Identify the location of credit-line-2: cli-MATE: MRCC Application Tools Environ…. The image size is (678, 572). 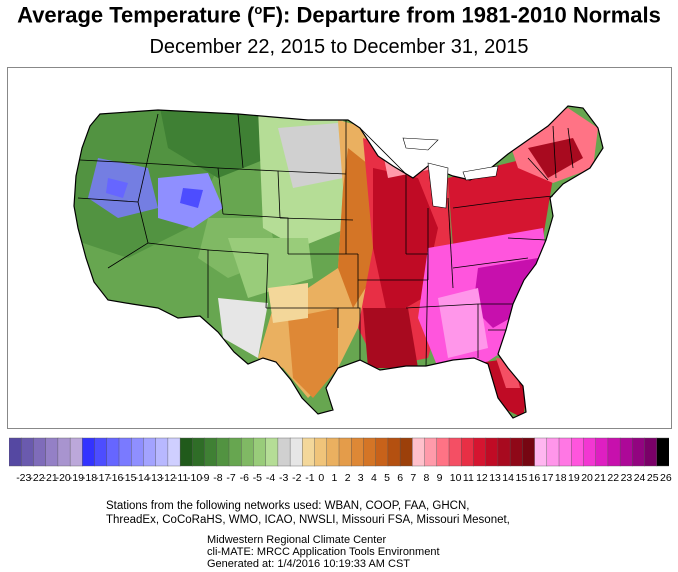
(323, 552).